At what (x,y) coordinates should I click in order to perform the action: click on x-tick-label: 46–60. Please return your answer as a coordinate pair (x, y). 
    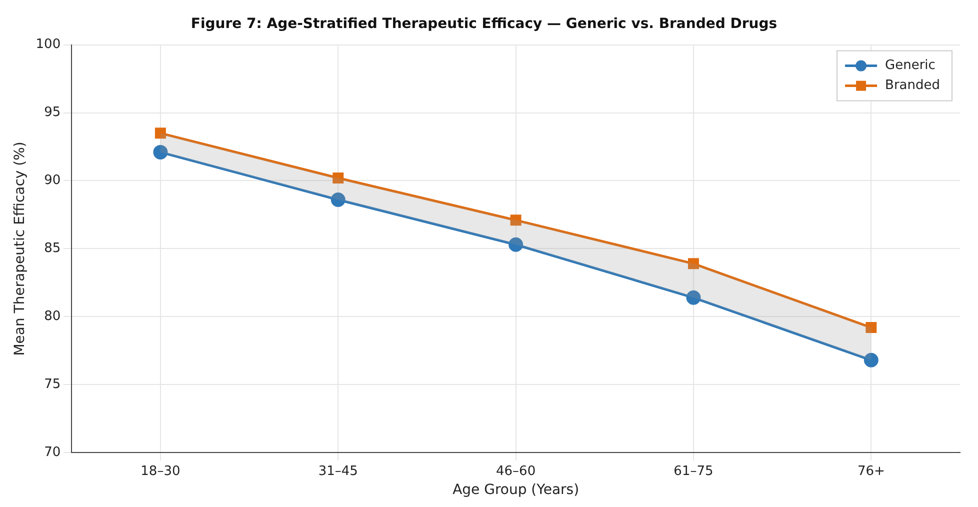
    Looking at the image, I should click on (516, 471).